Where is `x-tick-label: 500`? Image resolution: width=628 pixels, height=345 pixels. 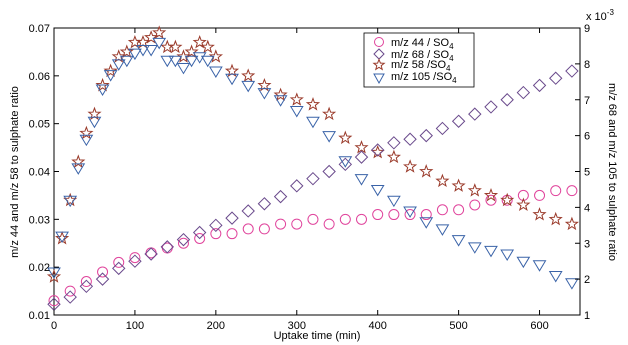 x-tick-label: 500 is located at coordinates (458, 326).